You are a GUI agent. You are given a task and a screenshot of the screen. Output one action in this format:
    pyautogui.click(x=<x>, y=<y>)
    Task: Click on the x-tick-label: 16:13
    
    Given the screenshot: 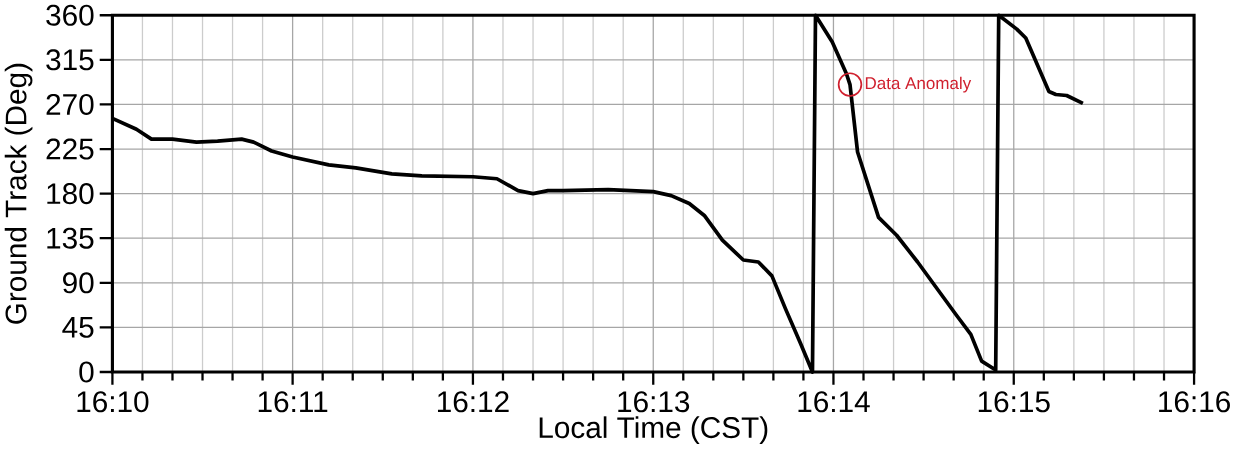 What is the action you would take?
    pyautogui.click(x=654, y=402)
    